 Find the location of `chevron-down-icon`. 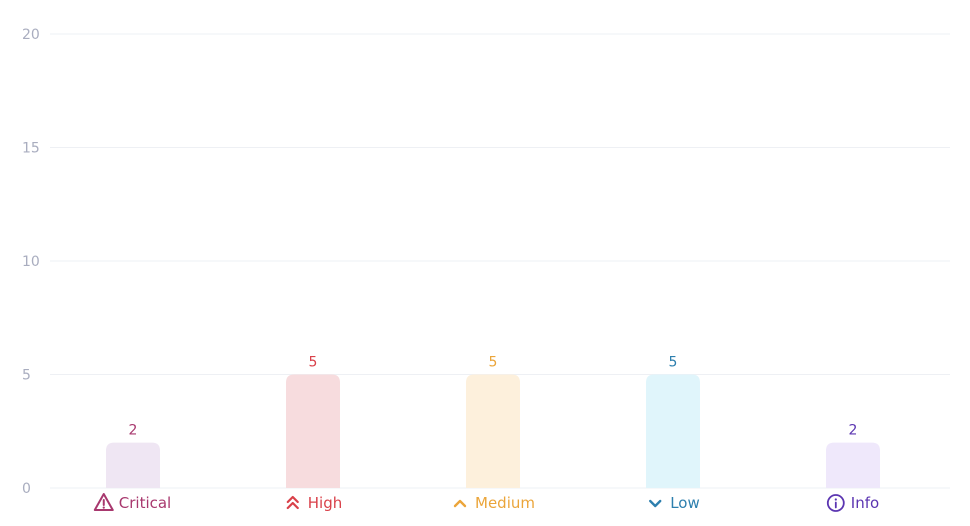

chevron-down-icon is located at coordinates (655, 503).